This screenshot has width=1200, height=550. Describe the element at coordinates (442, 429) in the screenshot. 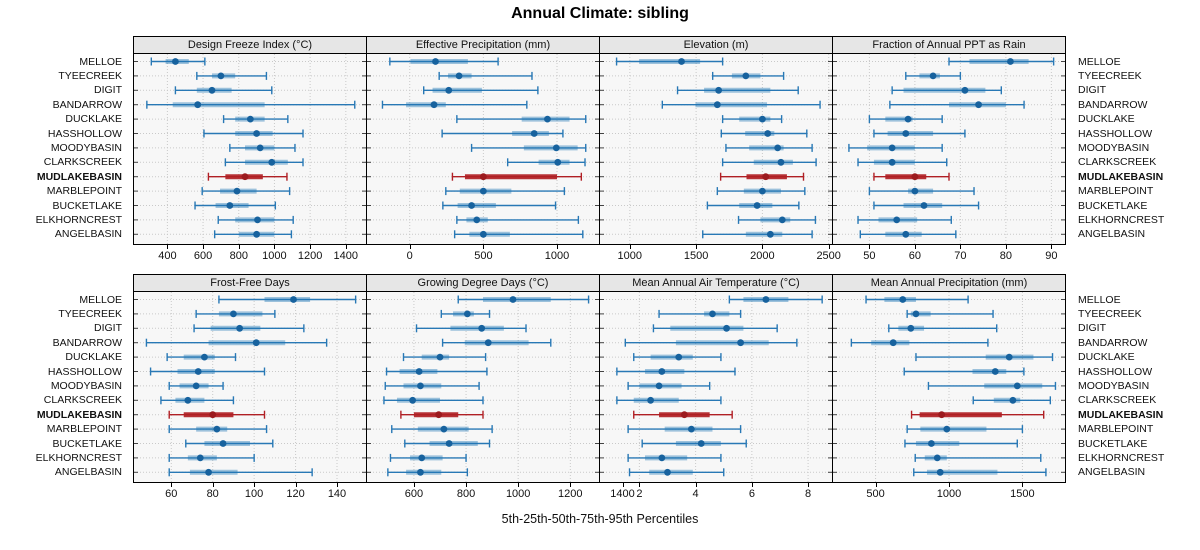

I see `percentile-row-marblepoint-growing-degree-days-c` at that location.